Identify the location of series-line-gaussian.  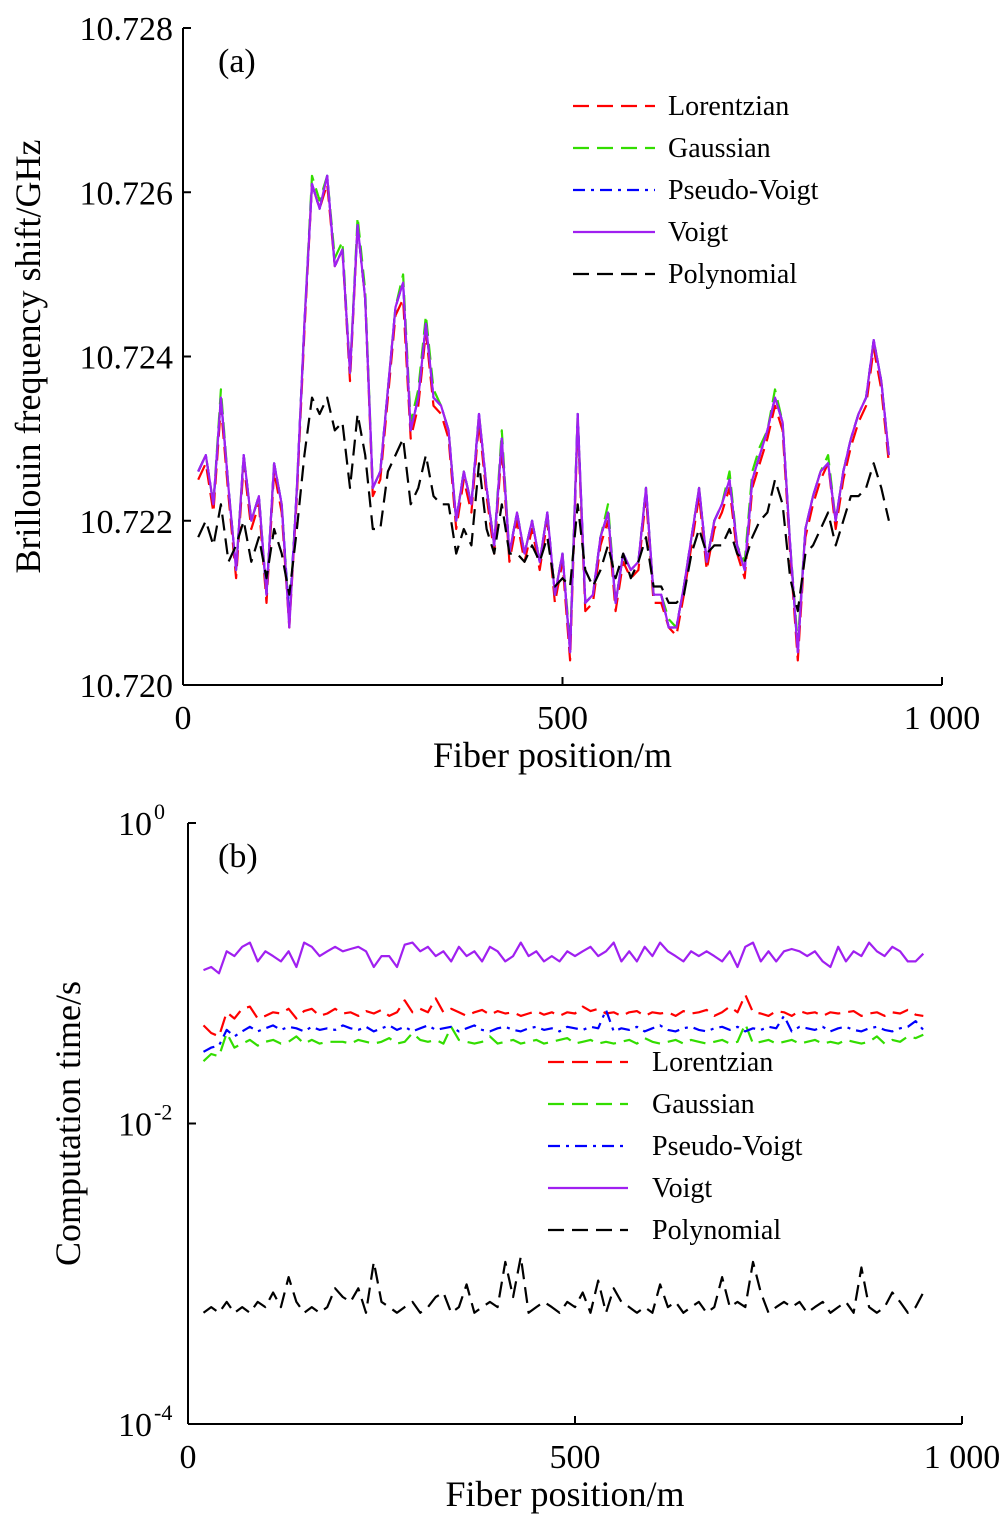
(563, 1042).